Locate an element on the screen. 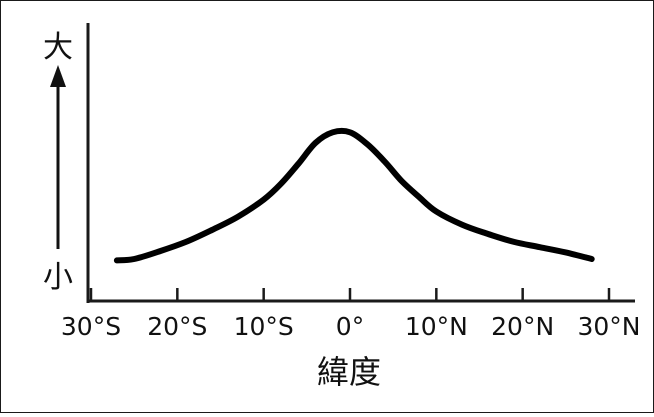  x-tick-label: 20°N is located at coordinates (522, 326).